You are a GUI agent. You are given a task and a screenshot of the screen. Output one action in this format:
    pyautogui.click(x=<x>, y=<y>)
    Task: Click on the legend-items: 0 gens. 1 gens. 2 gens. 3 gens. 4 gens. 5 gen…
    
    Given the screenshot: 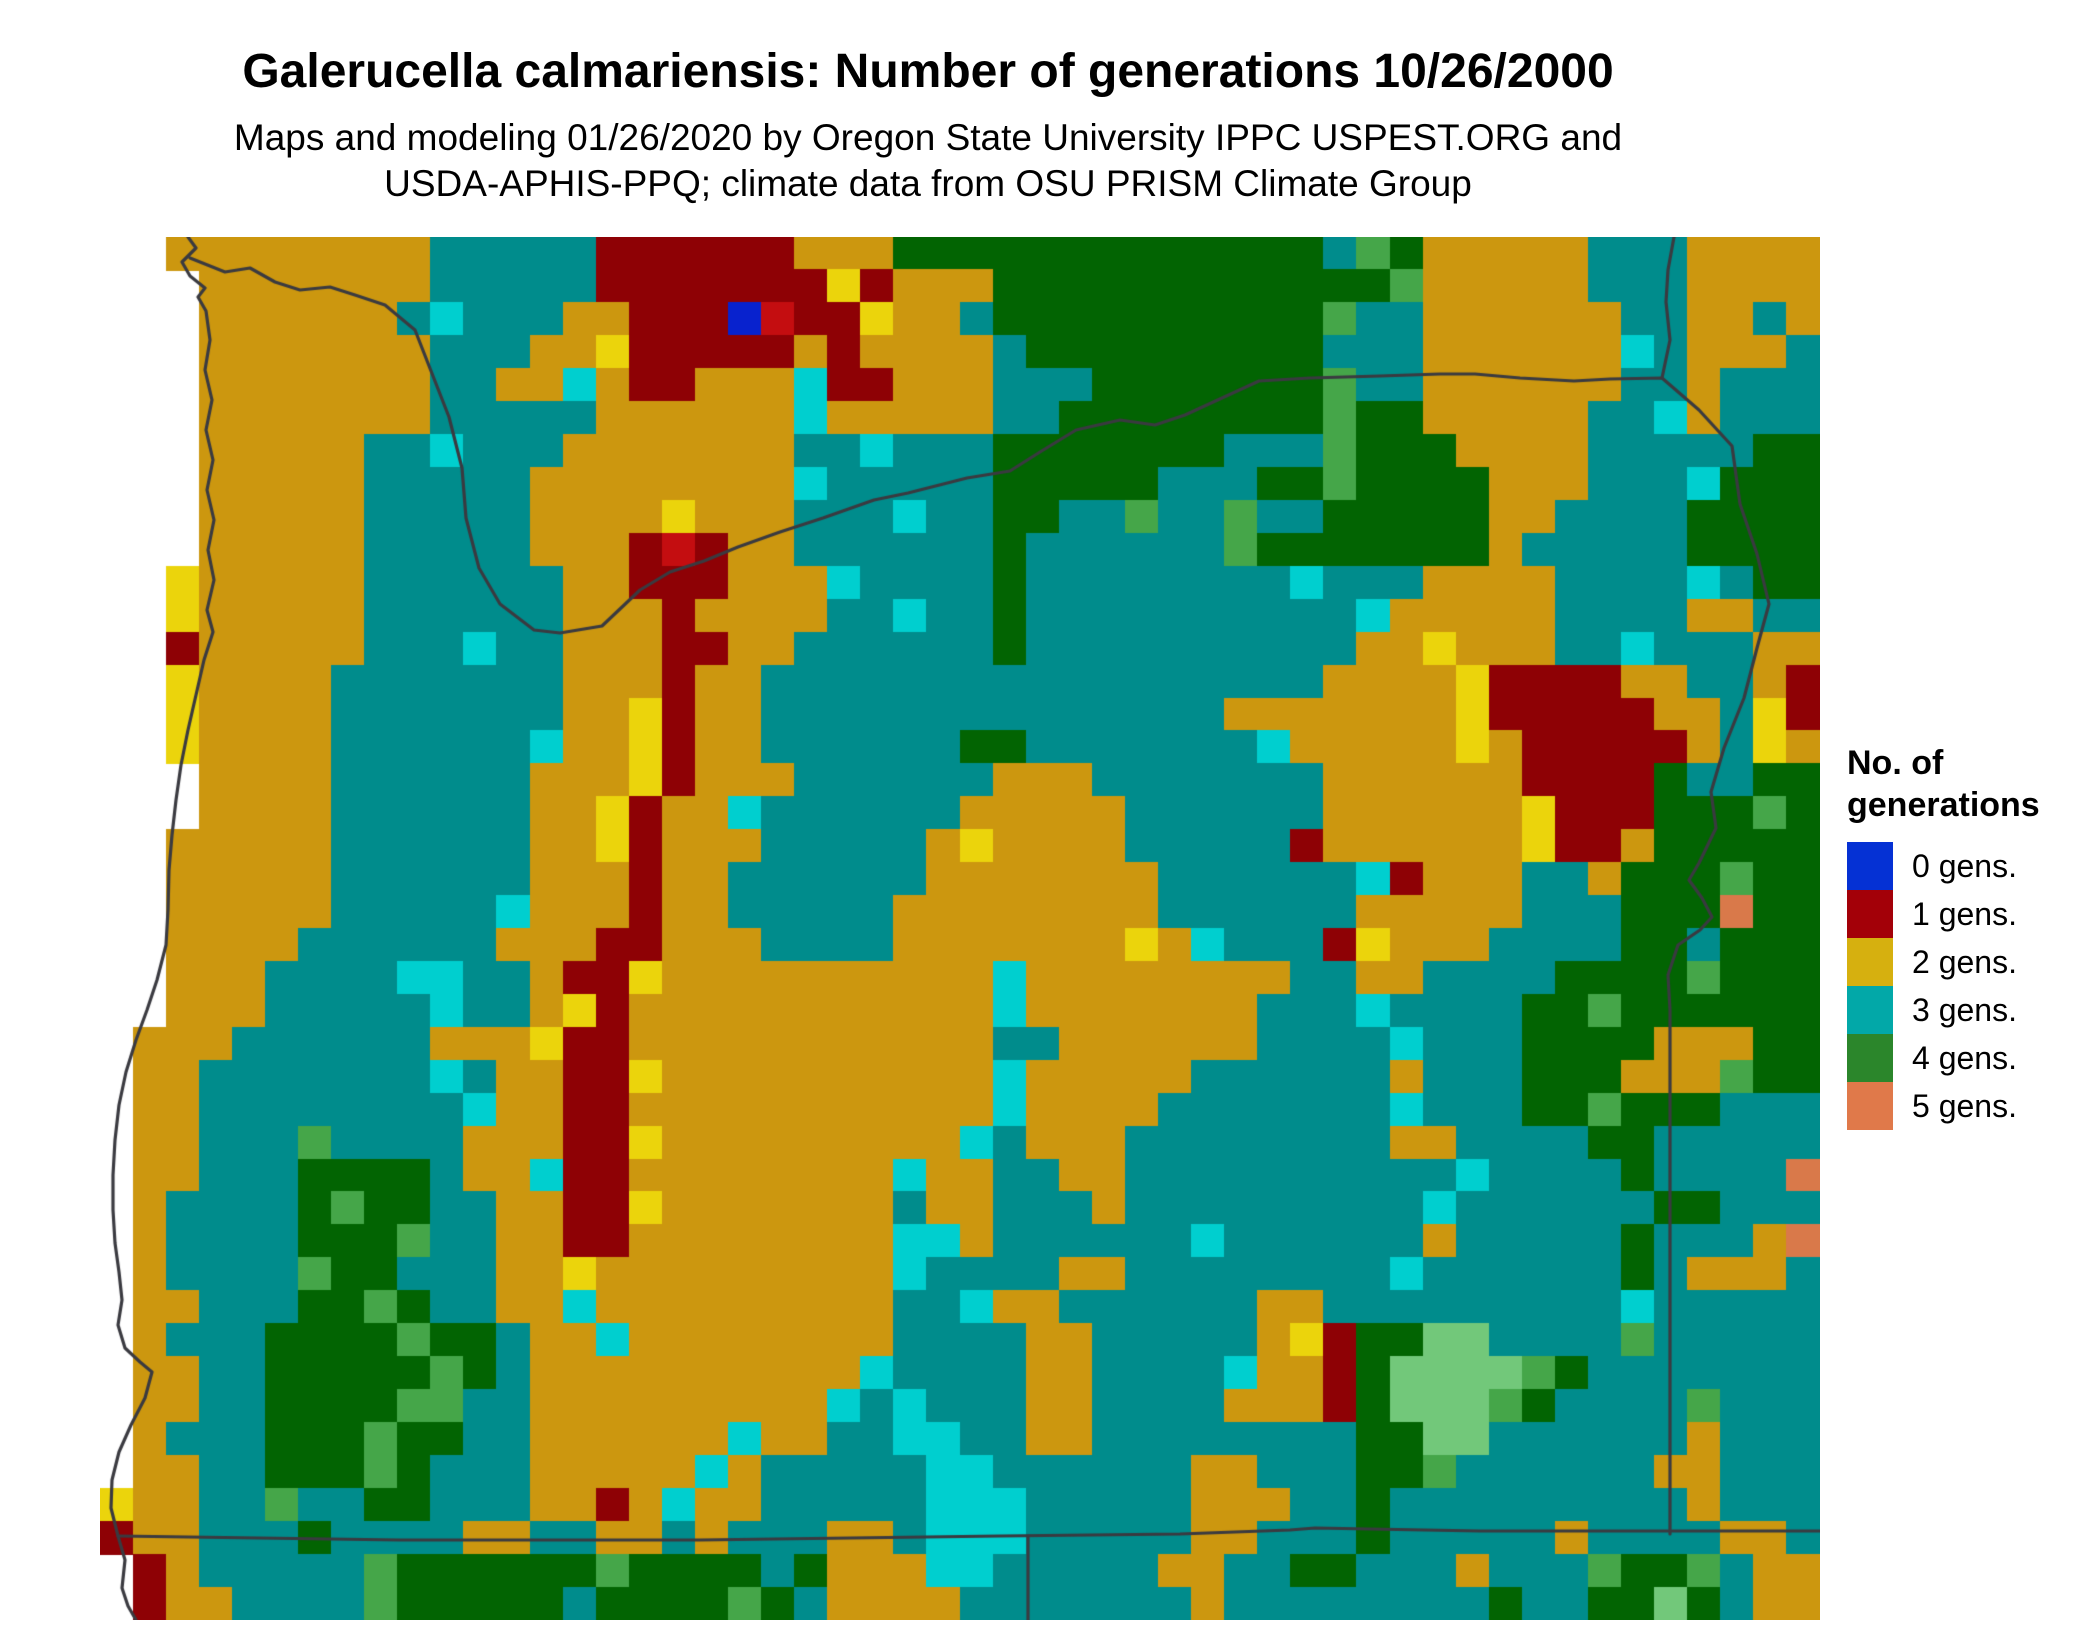 What is the action you would take?
    pyautogui.click(x=1972, y=986)
    